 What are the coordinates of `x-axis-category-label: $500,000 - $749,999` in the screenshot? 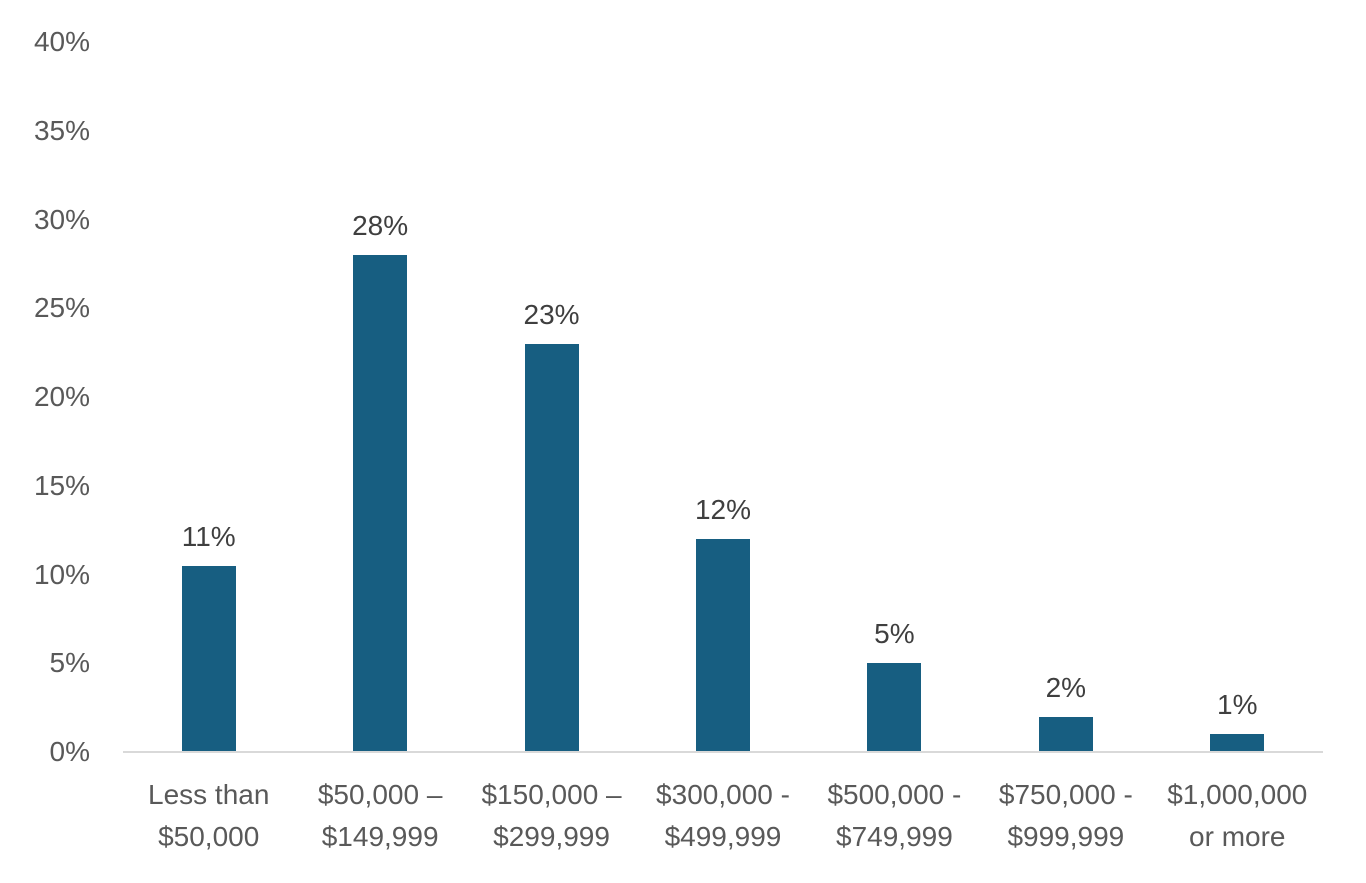 It's located at (894, 815).